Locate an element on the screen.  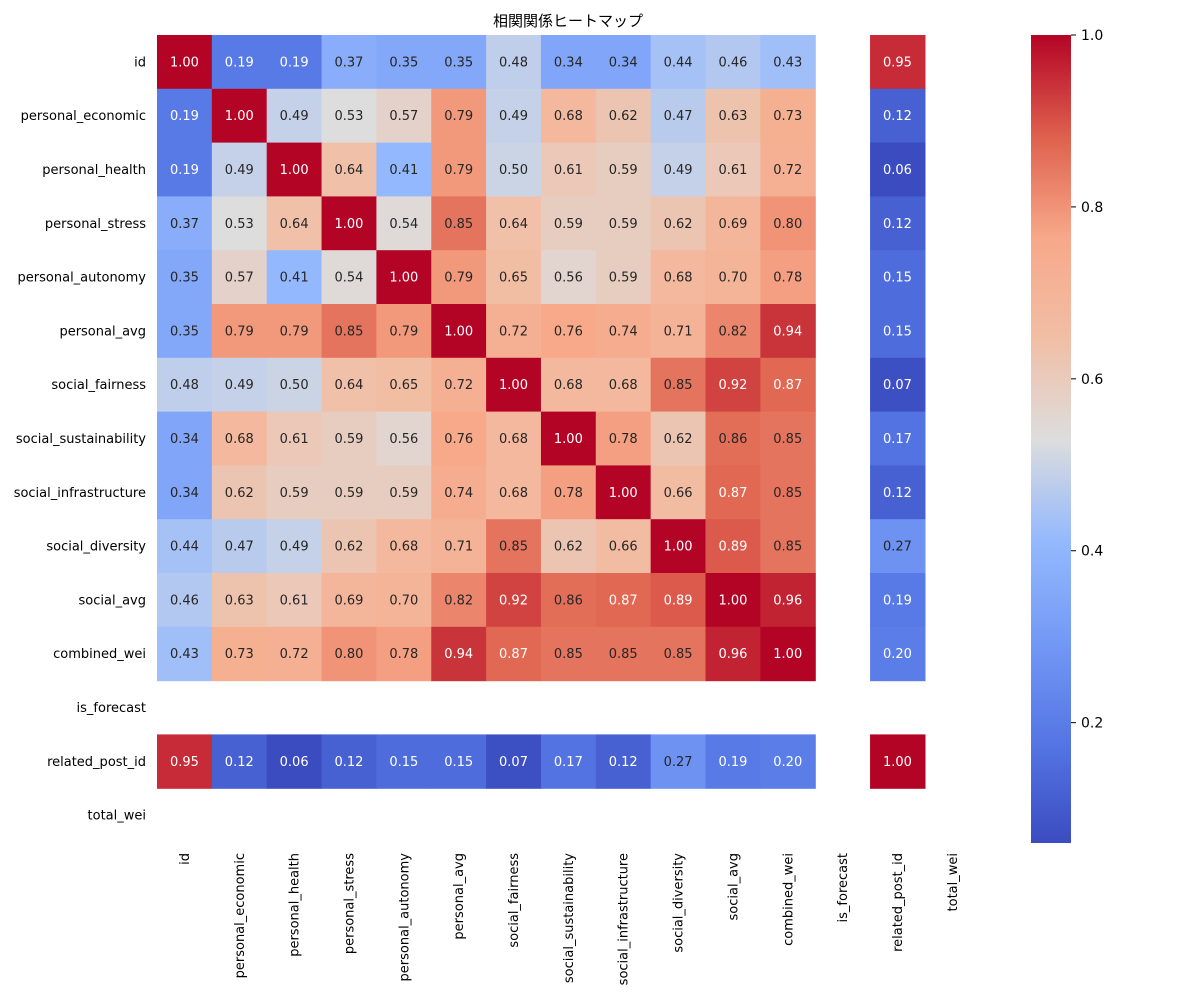
cell-value-label: 0.74 is located at coordinates (623, 331).